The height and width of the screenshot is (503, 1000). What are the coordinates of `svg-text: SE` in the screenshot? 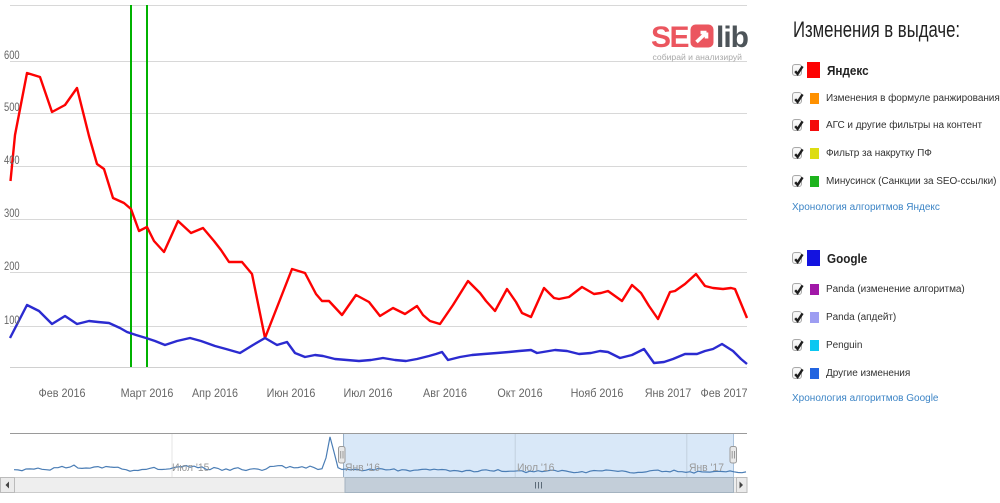 It's located at (670, 37).